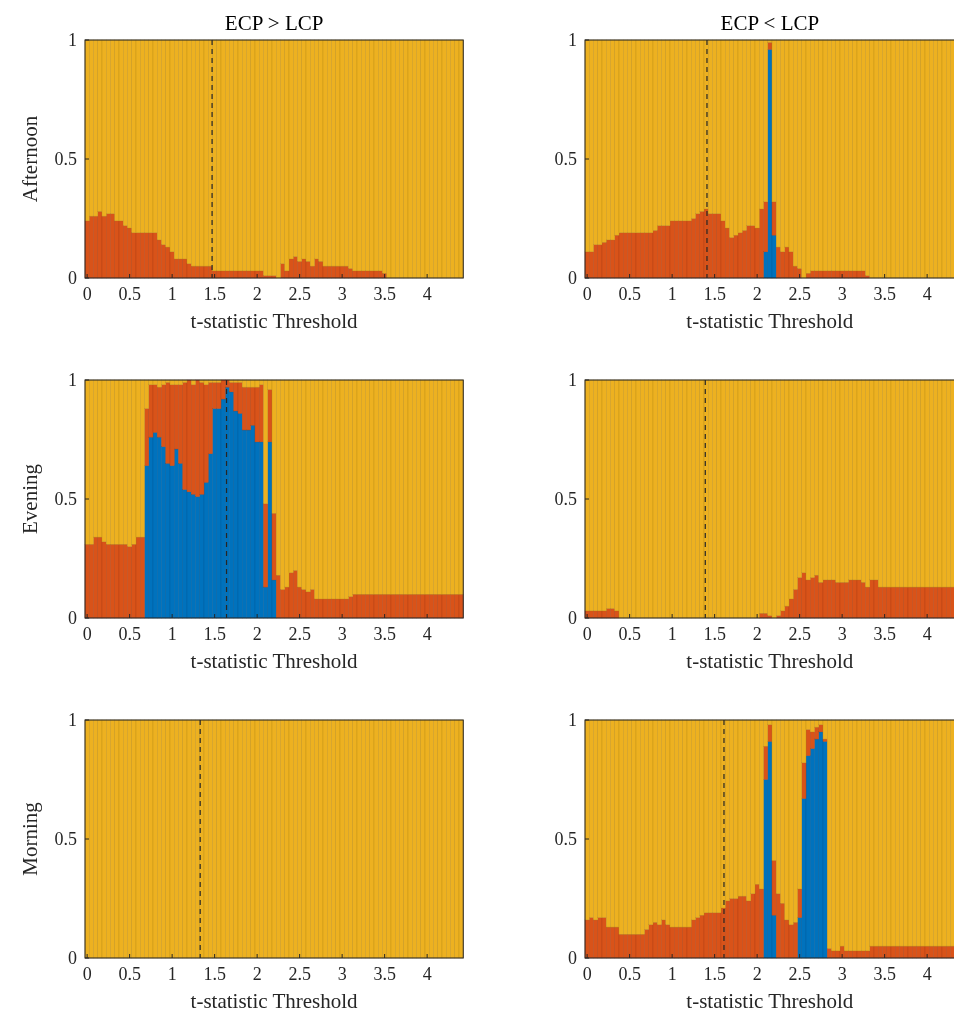  What do you see at coordinates (30, 159) in the screenshot?
I see `y-axis-title: Afternoon` at bounding box center [30, 159].